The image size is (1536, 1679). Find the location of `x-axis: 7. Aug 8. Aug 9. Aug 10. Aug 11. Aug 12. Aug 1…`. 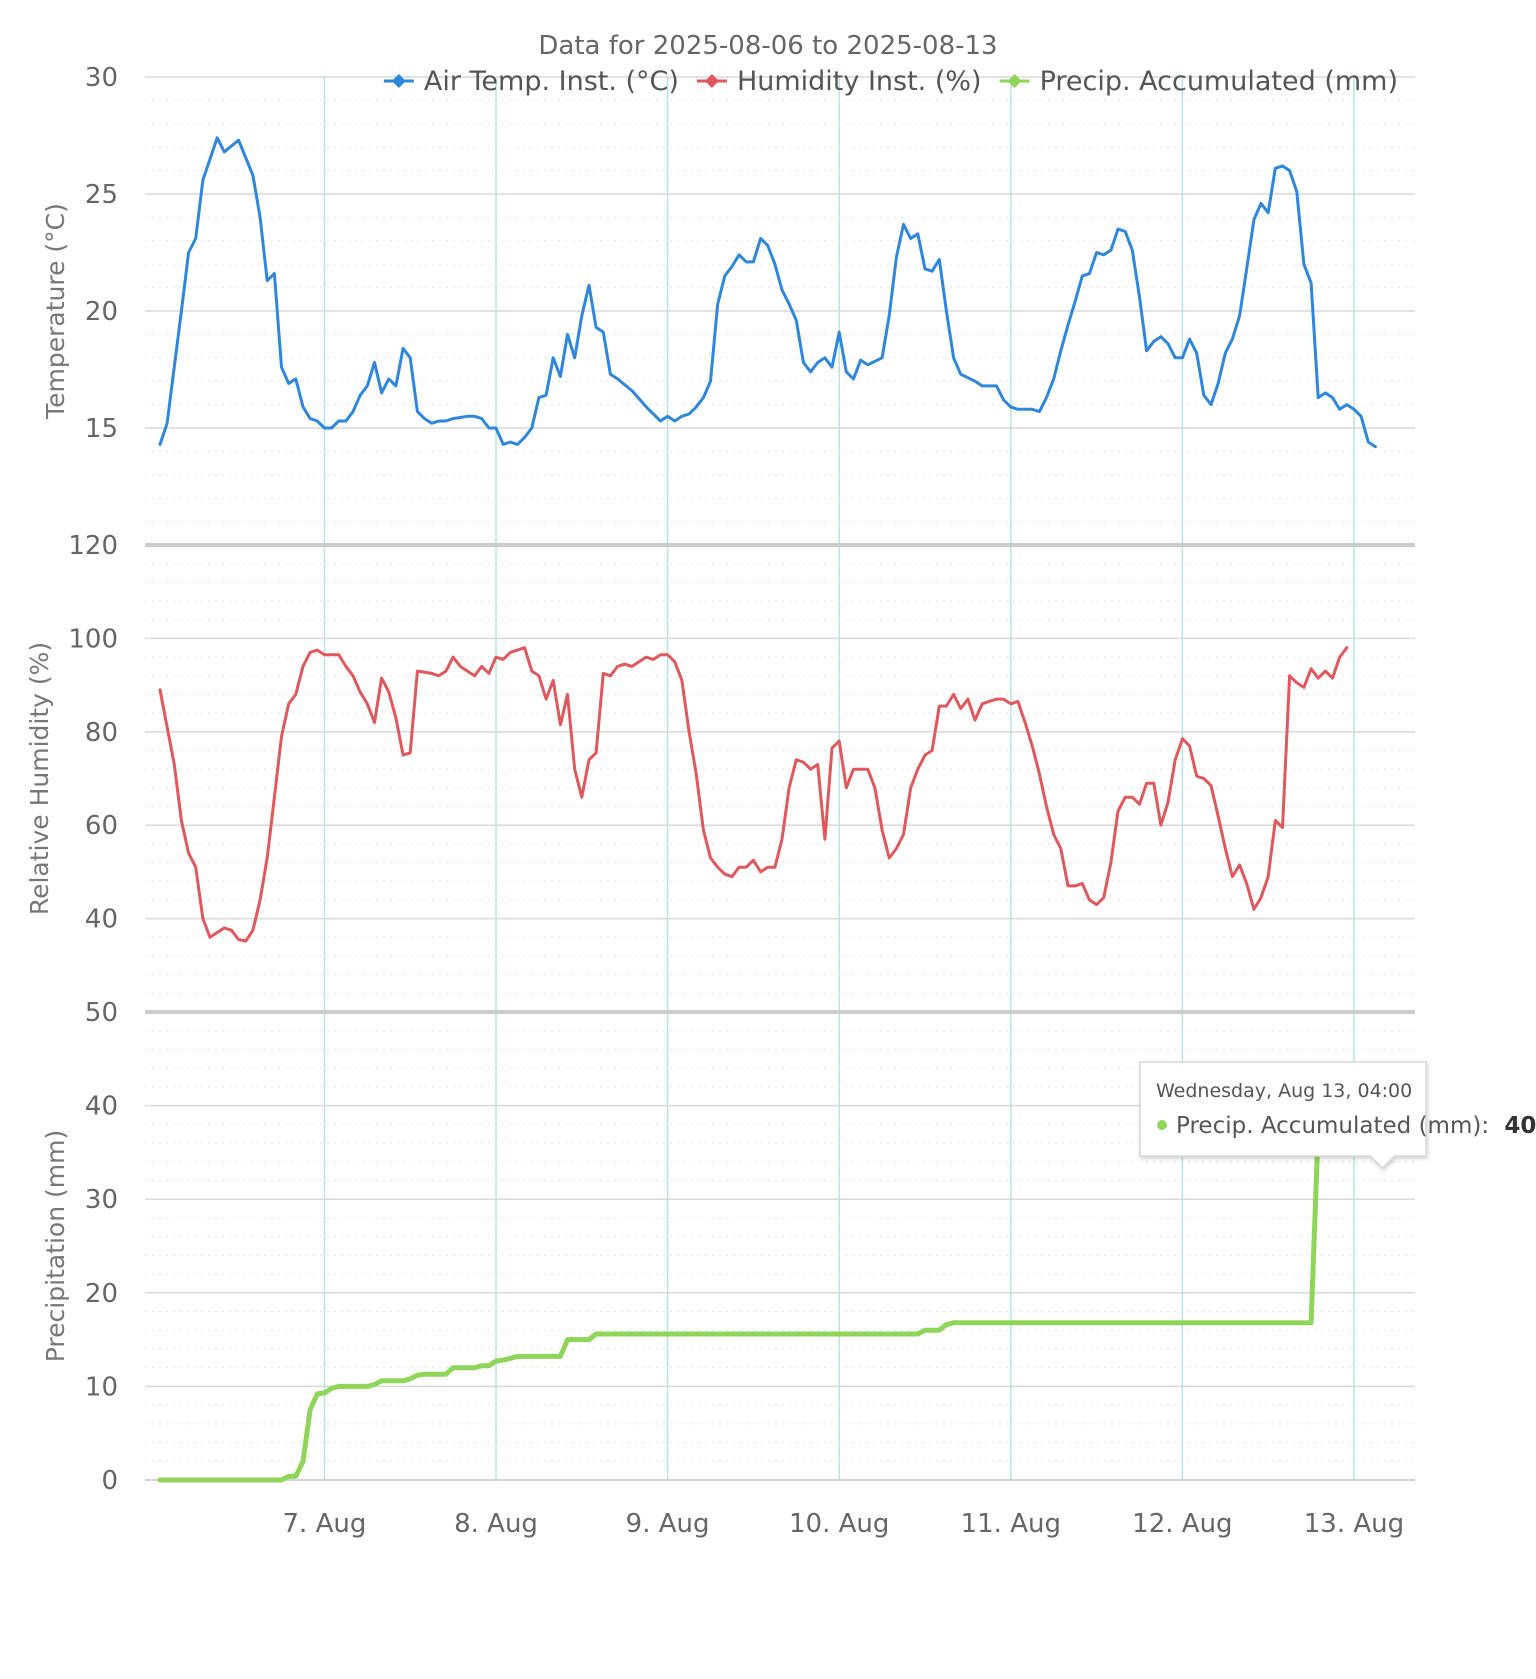

x-axis: 7. Aug 8. Aug 9. Aug 10. Aug 11. Aug 12. Aug 1… is located at coordinates (844, 1524).